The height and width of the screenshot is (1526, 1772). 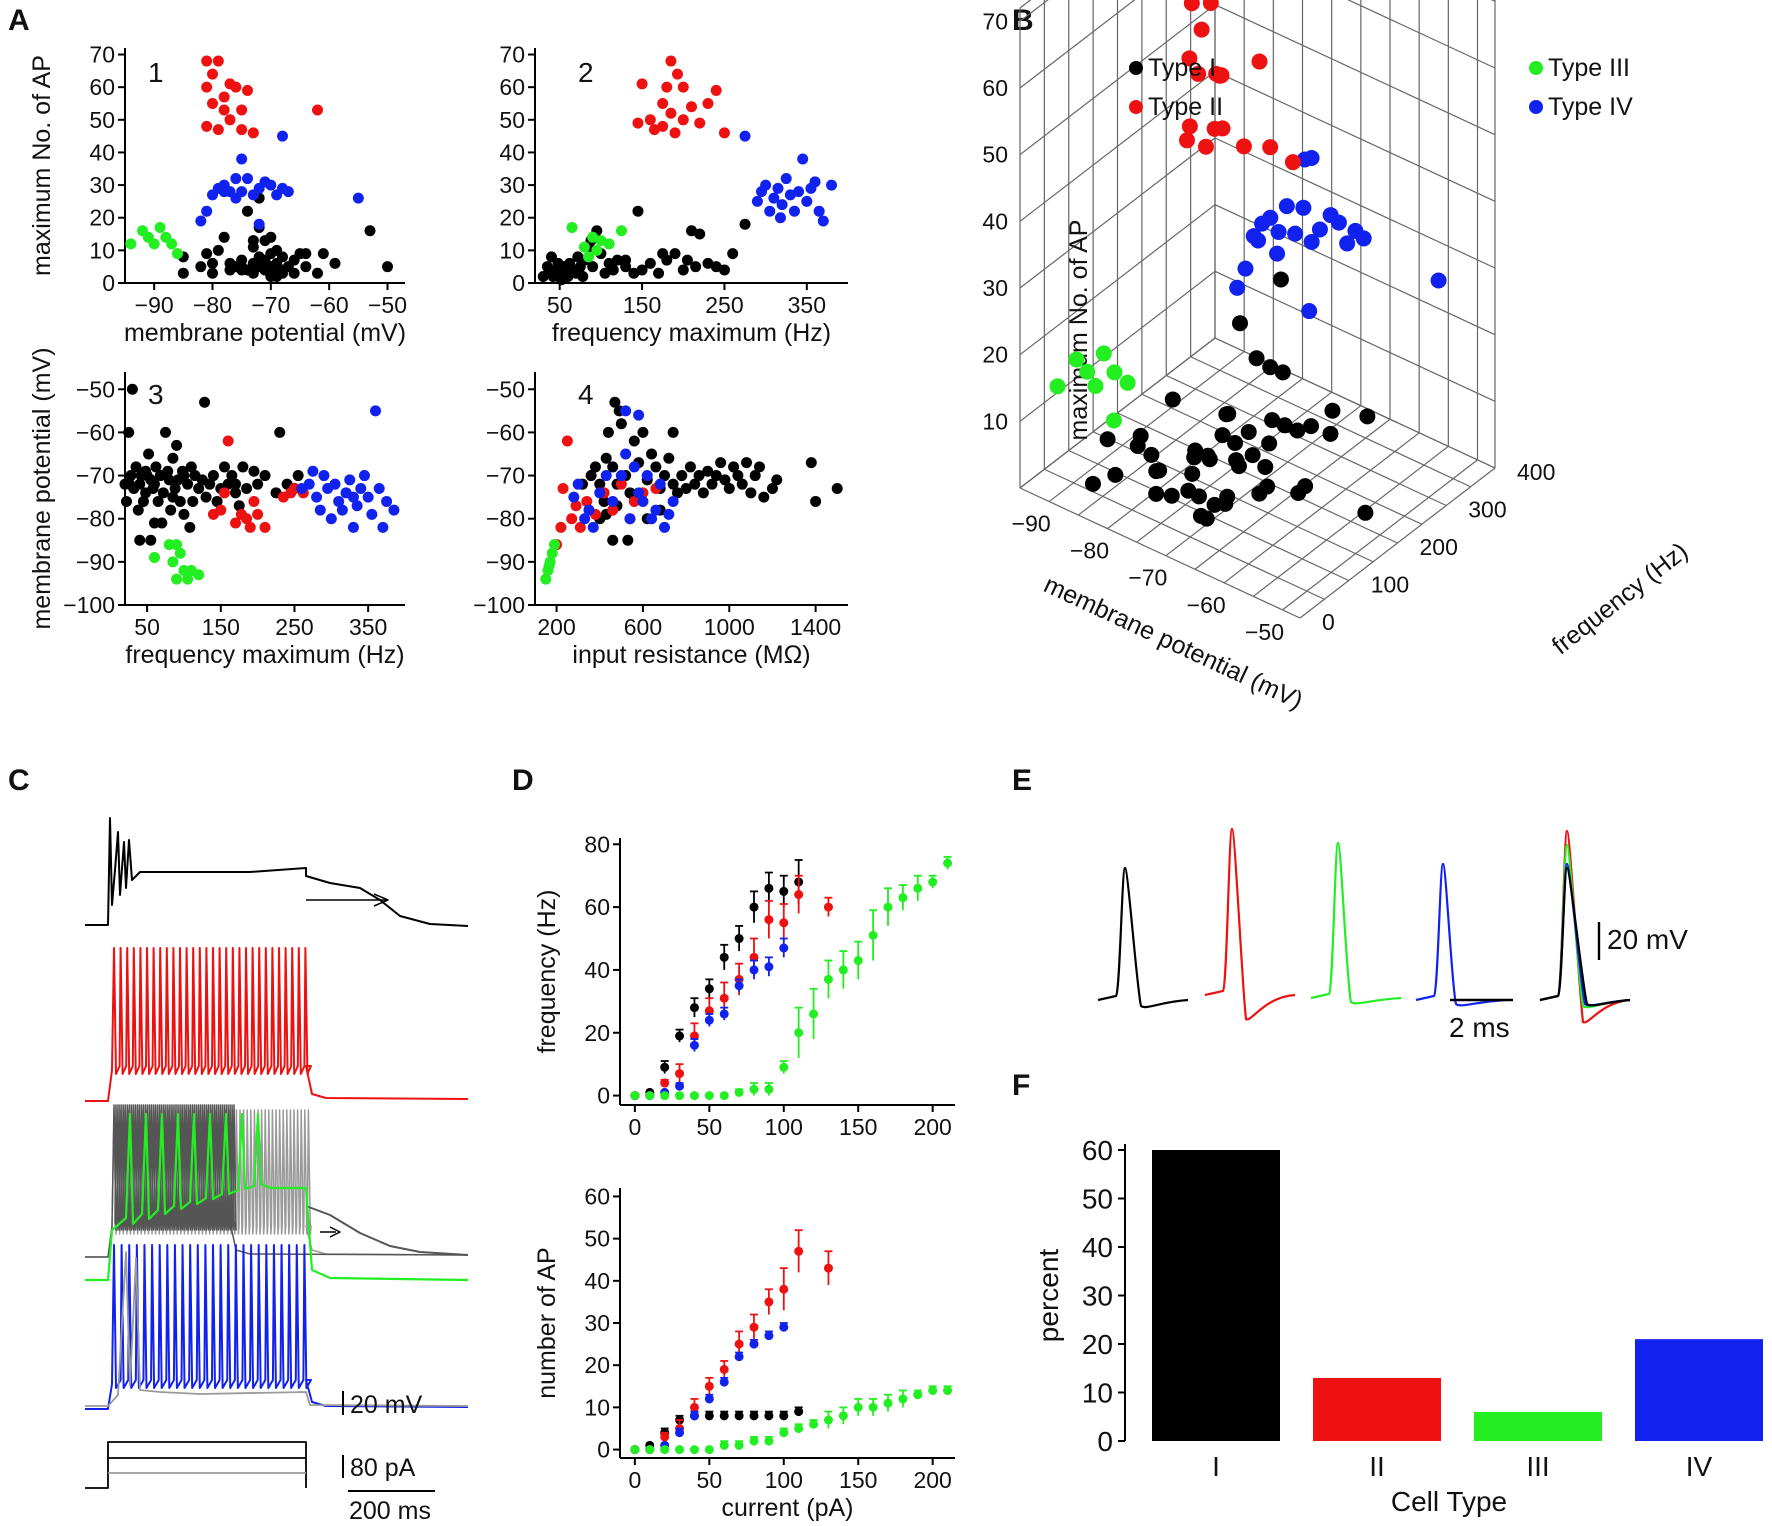 What do you see at coordinates (1264, 632) in the screenshot?
I see `x-tick-label: −50` at bounding box center [1264, 632].